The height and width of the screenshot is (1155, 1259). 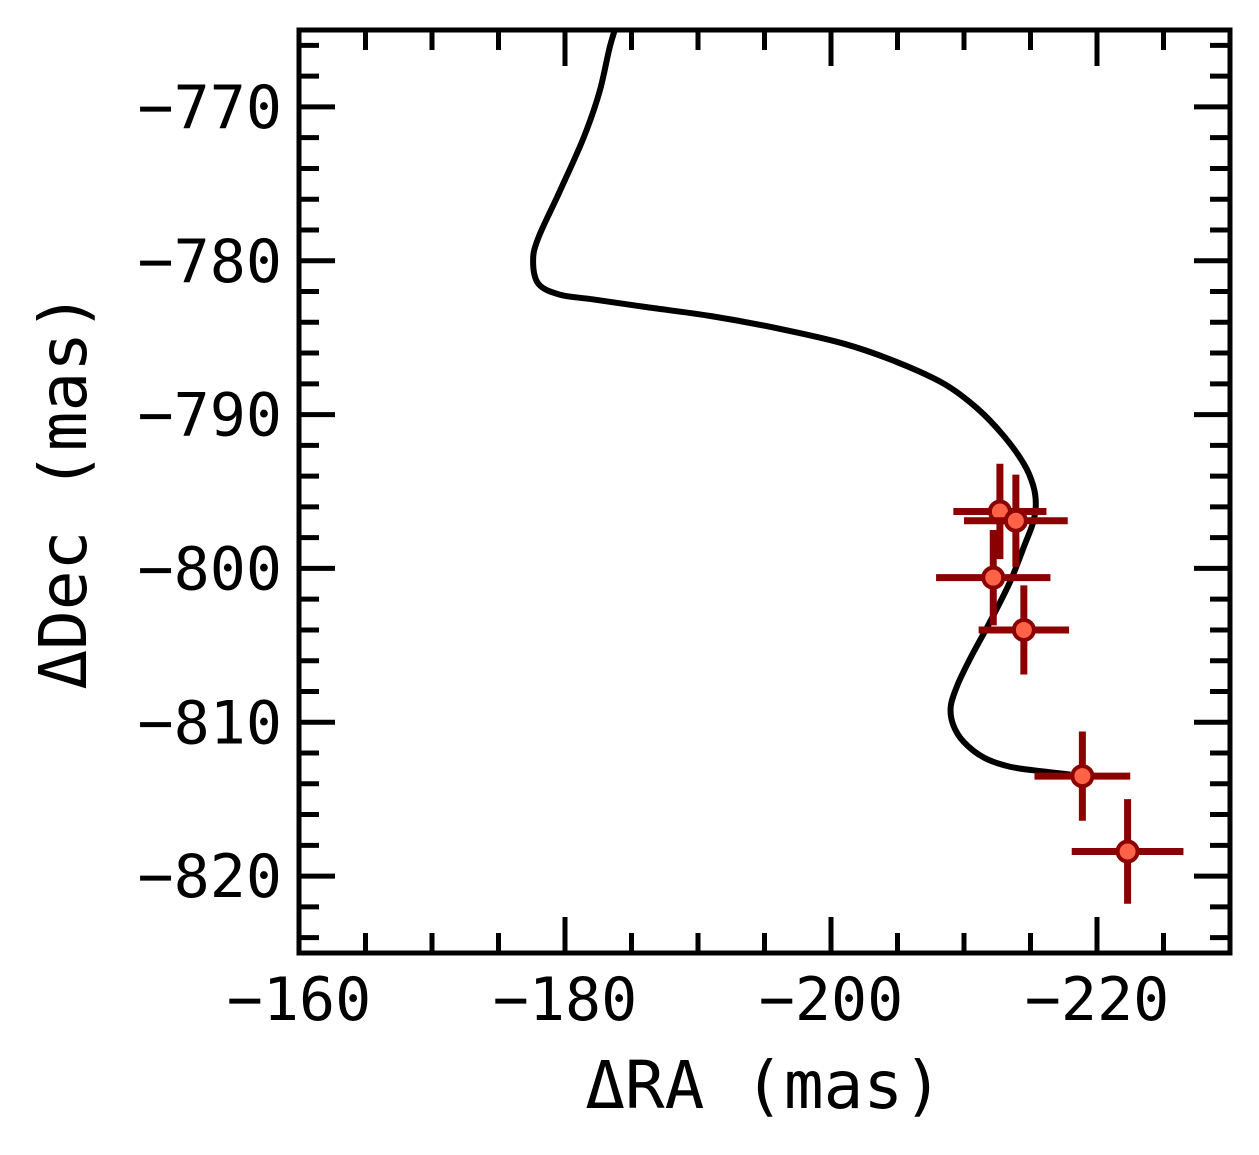 I want to click on y-axis-label: ΔDec (mas), so click(x=63, y=490).